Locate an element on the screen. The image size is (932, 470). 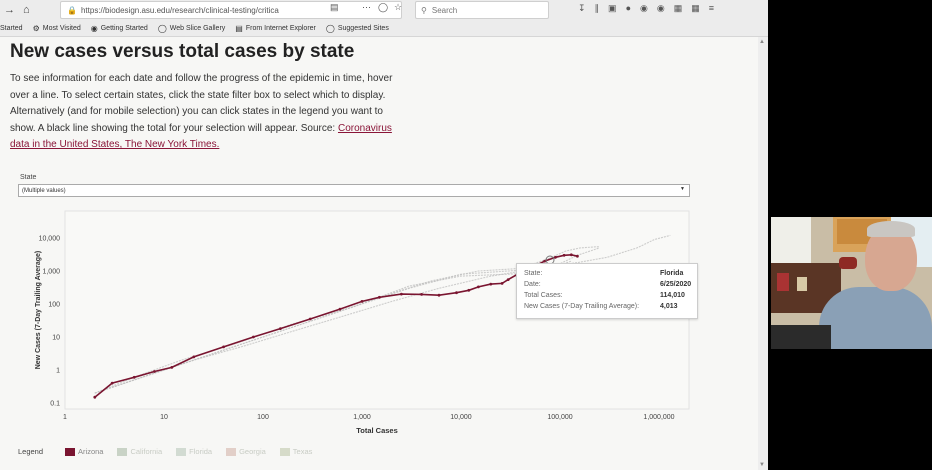
tooltip-value: Florida is located at coordinates (672, 273).